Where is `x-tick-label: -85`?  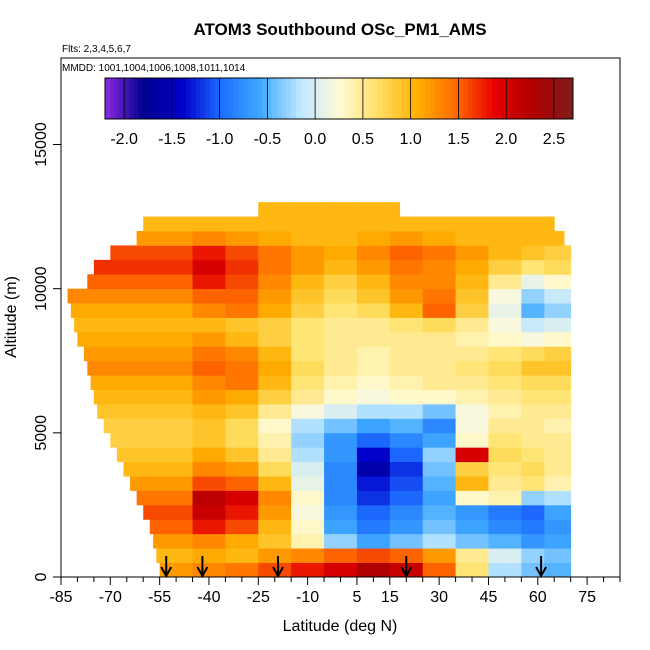
x-tick-label: -85 is located at coordinates (60, 597).